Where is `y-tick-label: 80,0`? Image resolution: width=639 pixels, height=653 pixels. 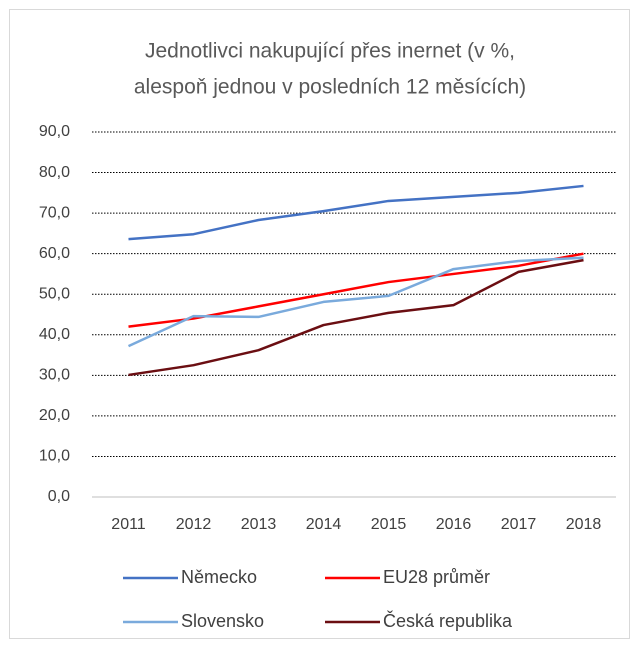 y-tick-label: 80,0 is located at coordinates (54, 172).